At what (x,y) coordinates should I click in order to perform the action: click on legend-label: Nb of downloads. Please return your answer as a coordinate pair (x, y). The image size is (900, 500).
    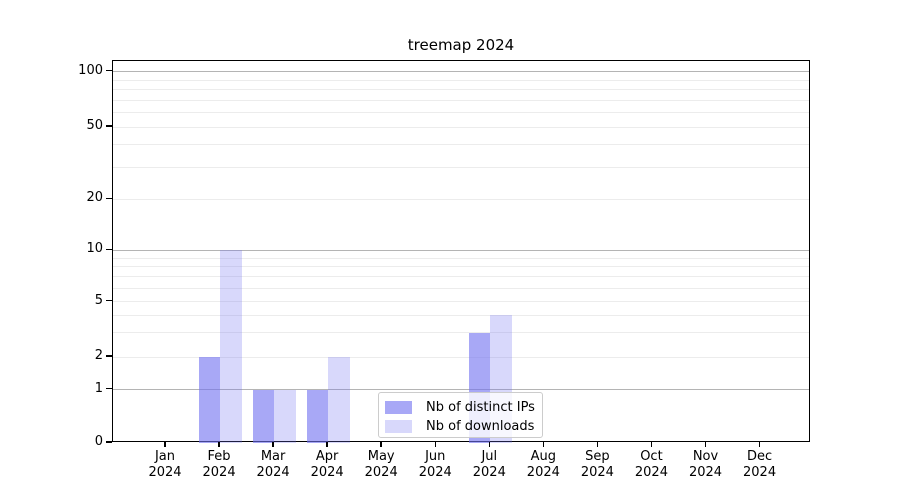
    Looking at the image, I should click on (480, 426).